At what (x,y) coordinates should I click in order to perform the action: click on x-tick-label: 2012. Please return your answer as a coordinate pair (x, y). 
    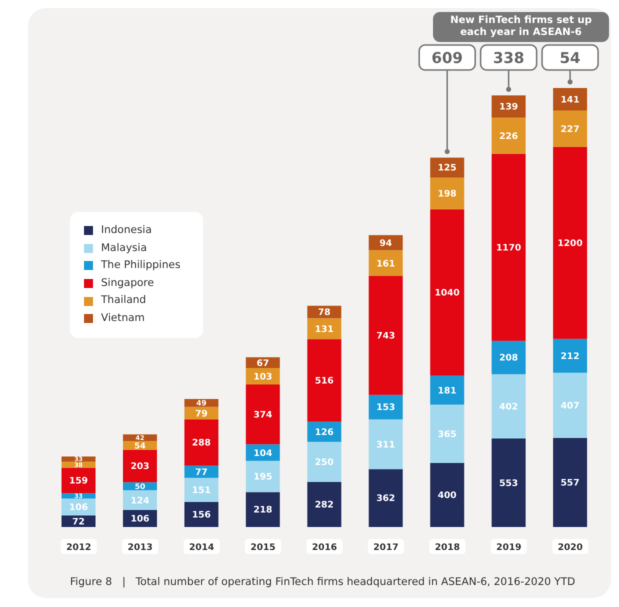
    Looking at the image, I should click on (79, 548).